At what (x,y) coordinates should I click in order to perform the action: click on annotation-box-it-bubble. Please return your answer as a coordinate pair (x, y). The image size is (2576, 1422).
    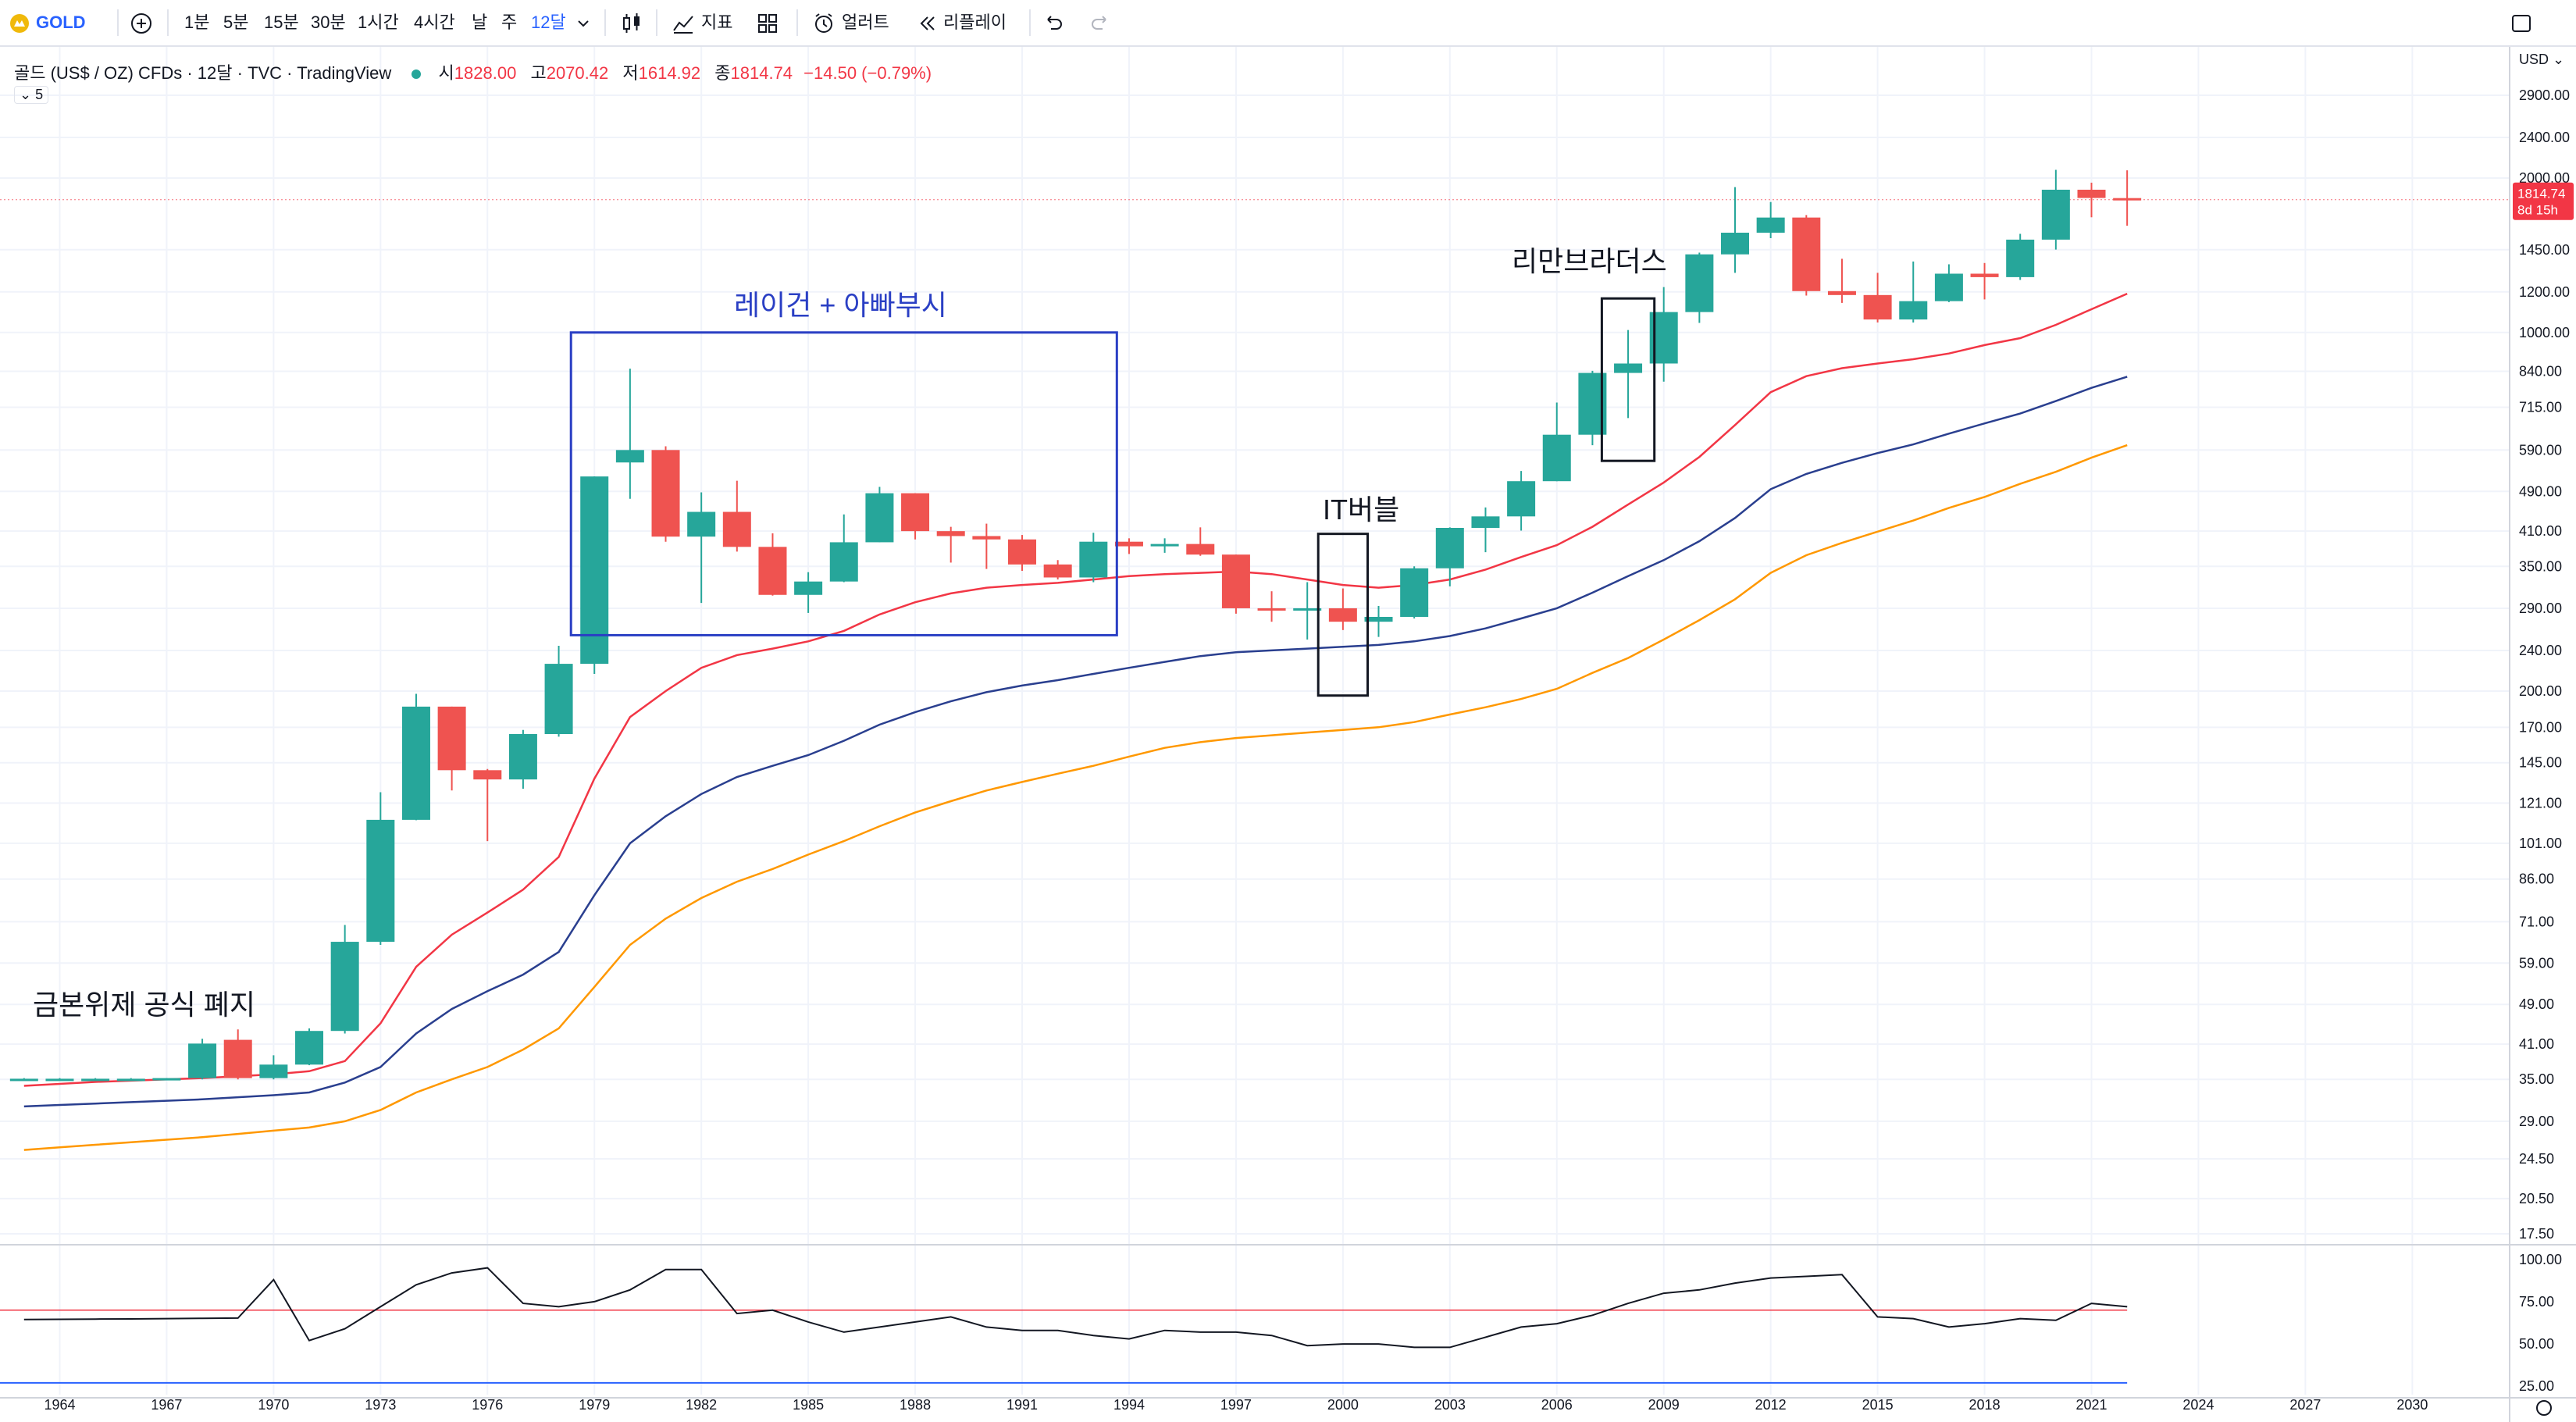
    Looking at the image, I should click on (1343, 615).